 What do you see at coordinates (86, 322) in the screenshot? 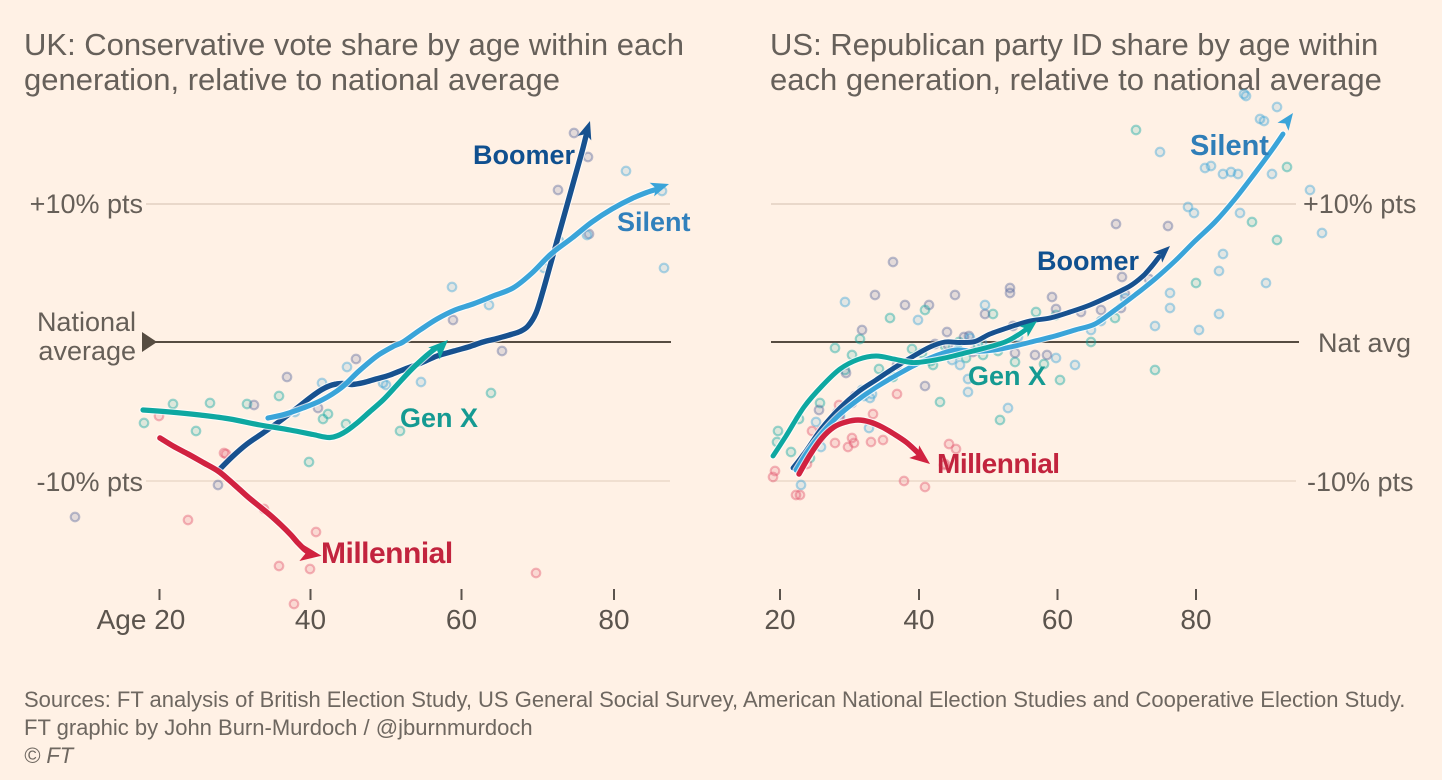
I see `svg-text: National` at bounding box center [86, 322].